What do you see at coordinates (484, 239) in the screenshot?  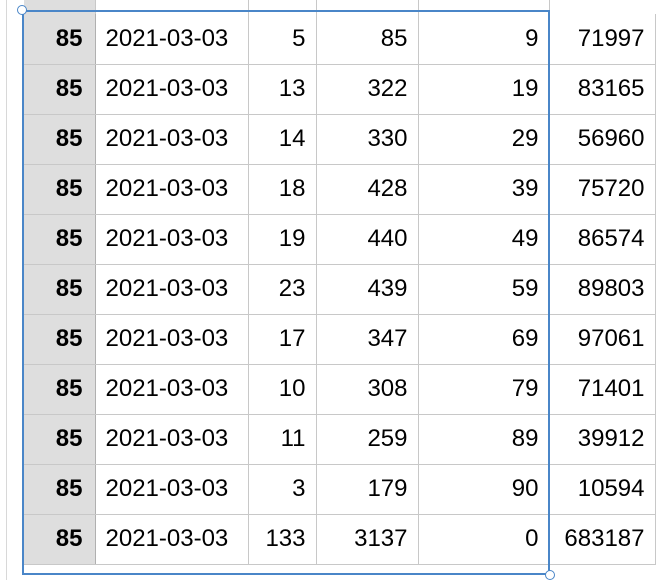 I see `value-cell: 49` at bounding box center [484, 239].